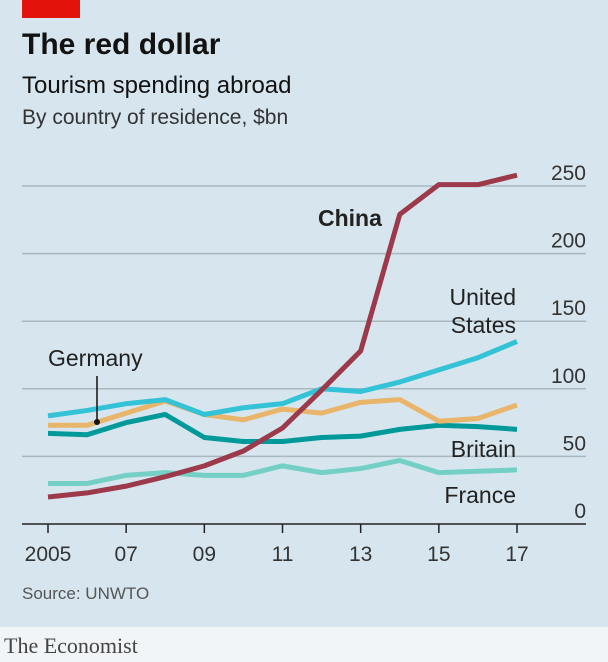 This screenshot has height=662, width=608. I want to click on label-united-states: United, so click(483, 297).